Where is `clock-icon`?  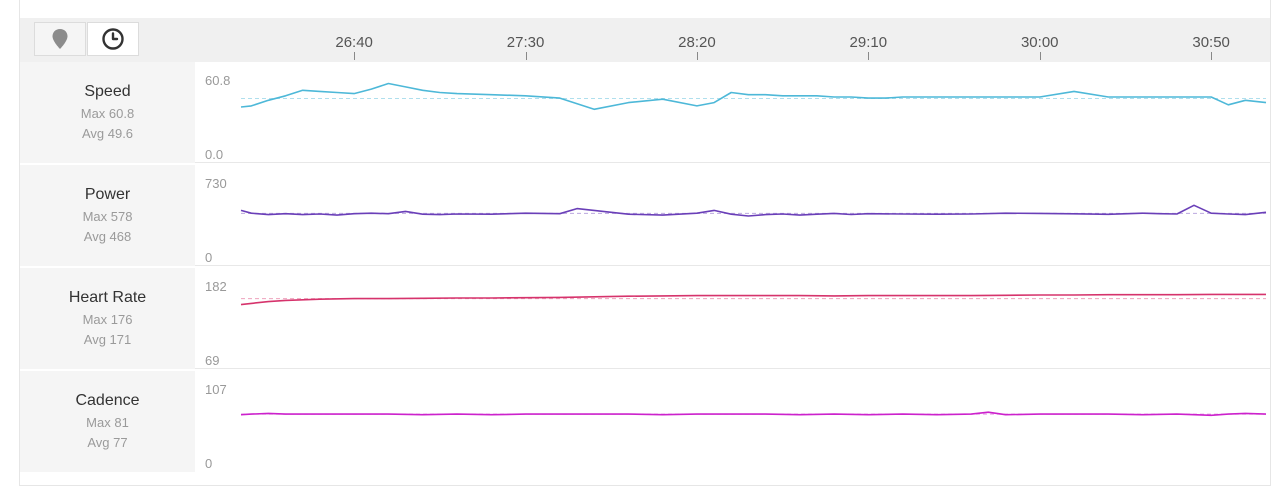
clock-icon is located at coordinates (113, 39).